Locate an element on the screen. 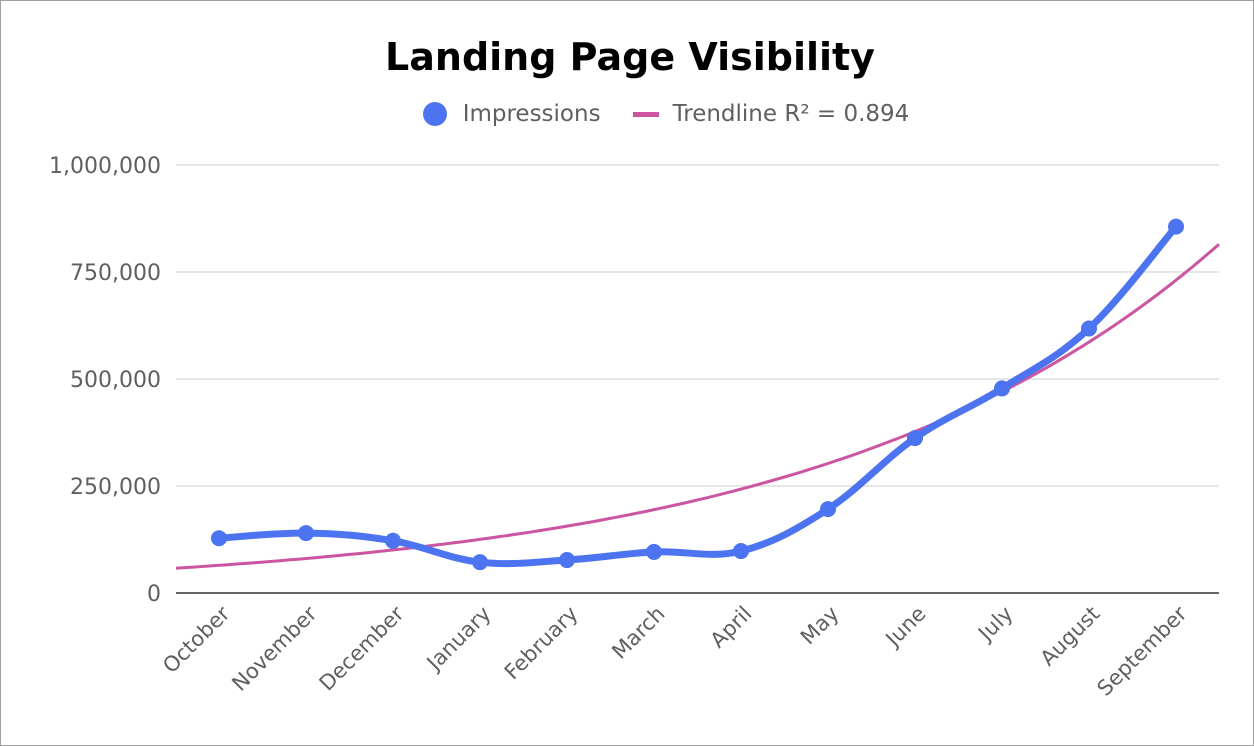 This screenshot has width=1254, height=746. legend-item-impressions: Impressions is located at coordinates (511, 114).